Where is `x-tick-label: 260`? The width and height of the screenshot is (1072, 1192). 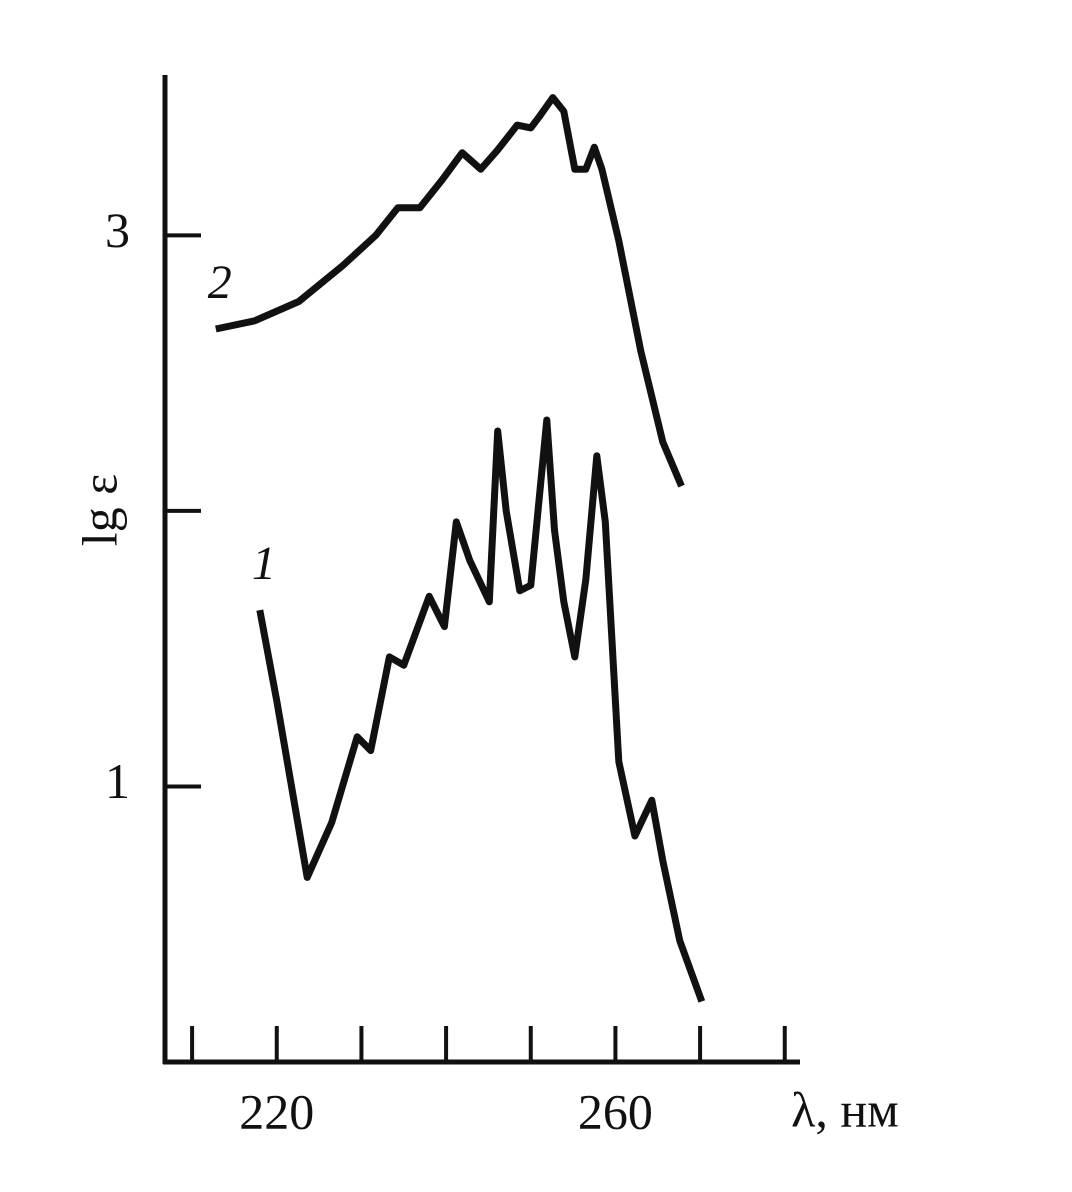 x-tick-label: 260 is located at coordinates (615, 1111).